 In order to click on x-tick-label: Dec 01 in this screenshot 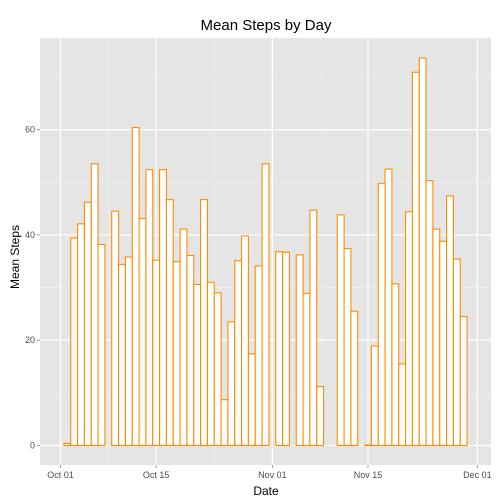, I will do `click(477, 475)`.